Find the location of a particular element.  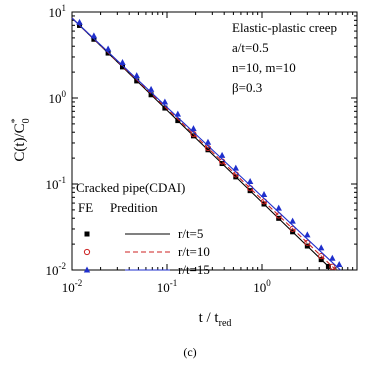

legend-label: r/t=5 is located at coordinates (190, 233).